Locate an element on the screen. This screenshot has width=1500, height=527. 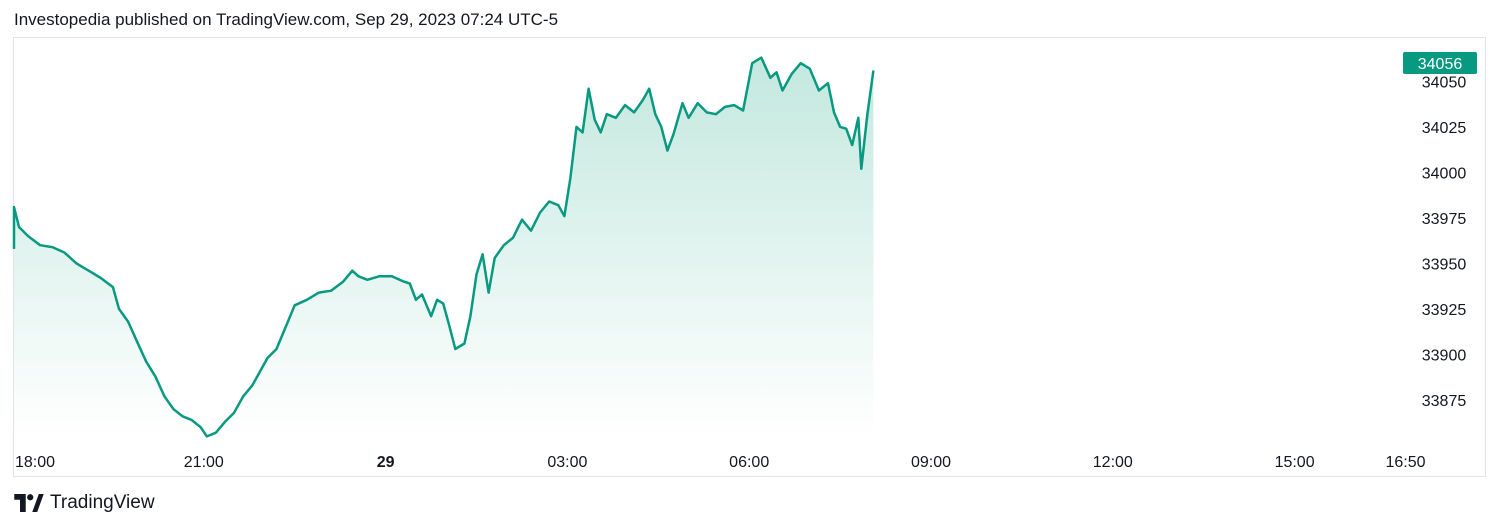
tradingview-brand-label: TradingView is located at coordinates (102, 502).